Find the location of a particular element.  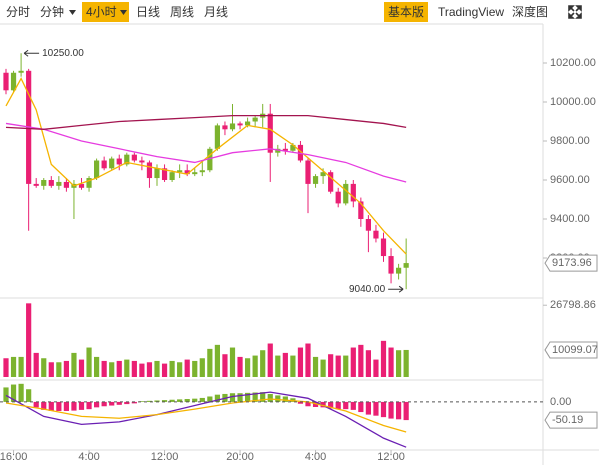

tab: 周线 is located at coordinates (182, 12).